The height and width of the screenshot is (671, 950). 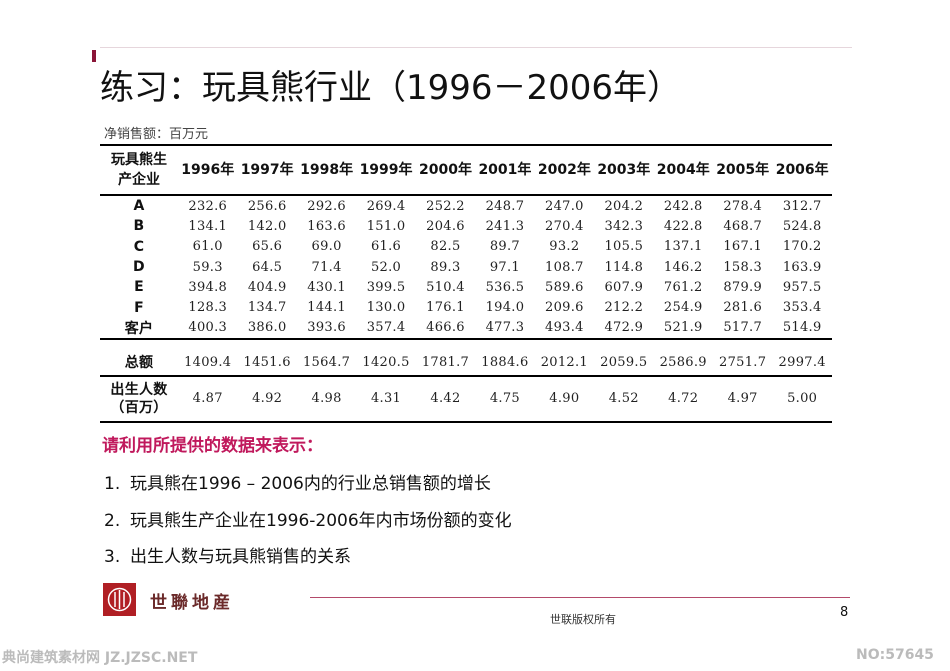 What do you see at coordinates (94, 56) in the screenshot?
I see `title-accent-mark` at bounding box center [94, 56].